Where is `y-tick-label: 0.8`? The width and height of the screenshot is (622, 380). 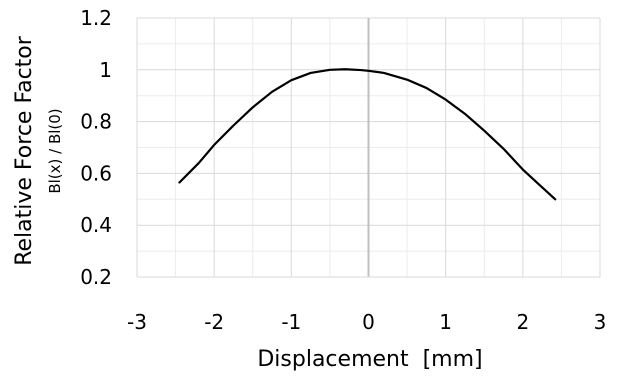 y-tick-label: 0.8 is located at coordinates (96, 122).